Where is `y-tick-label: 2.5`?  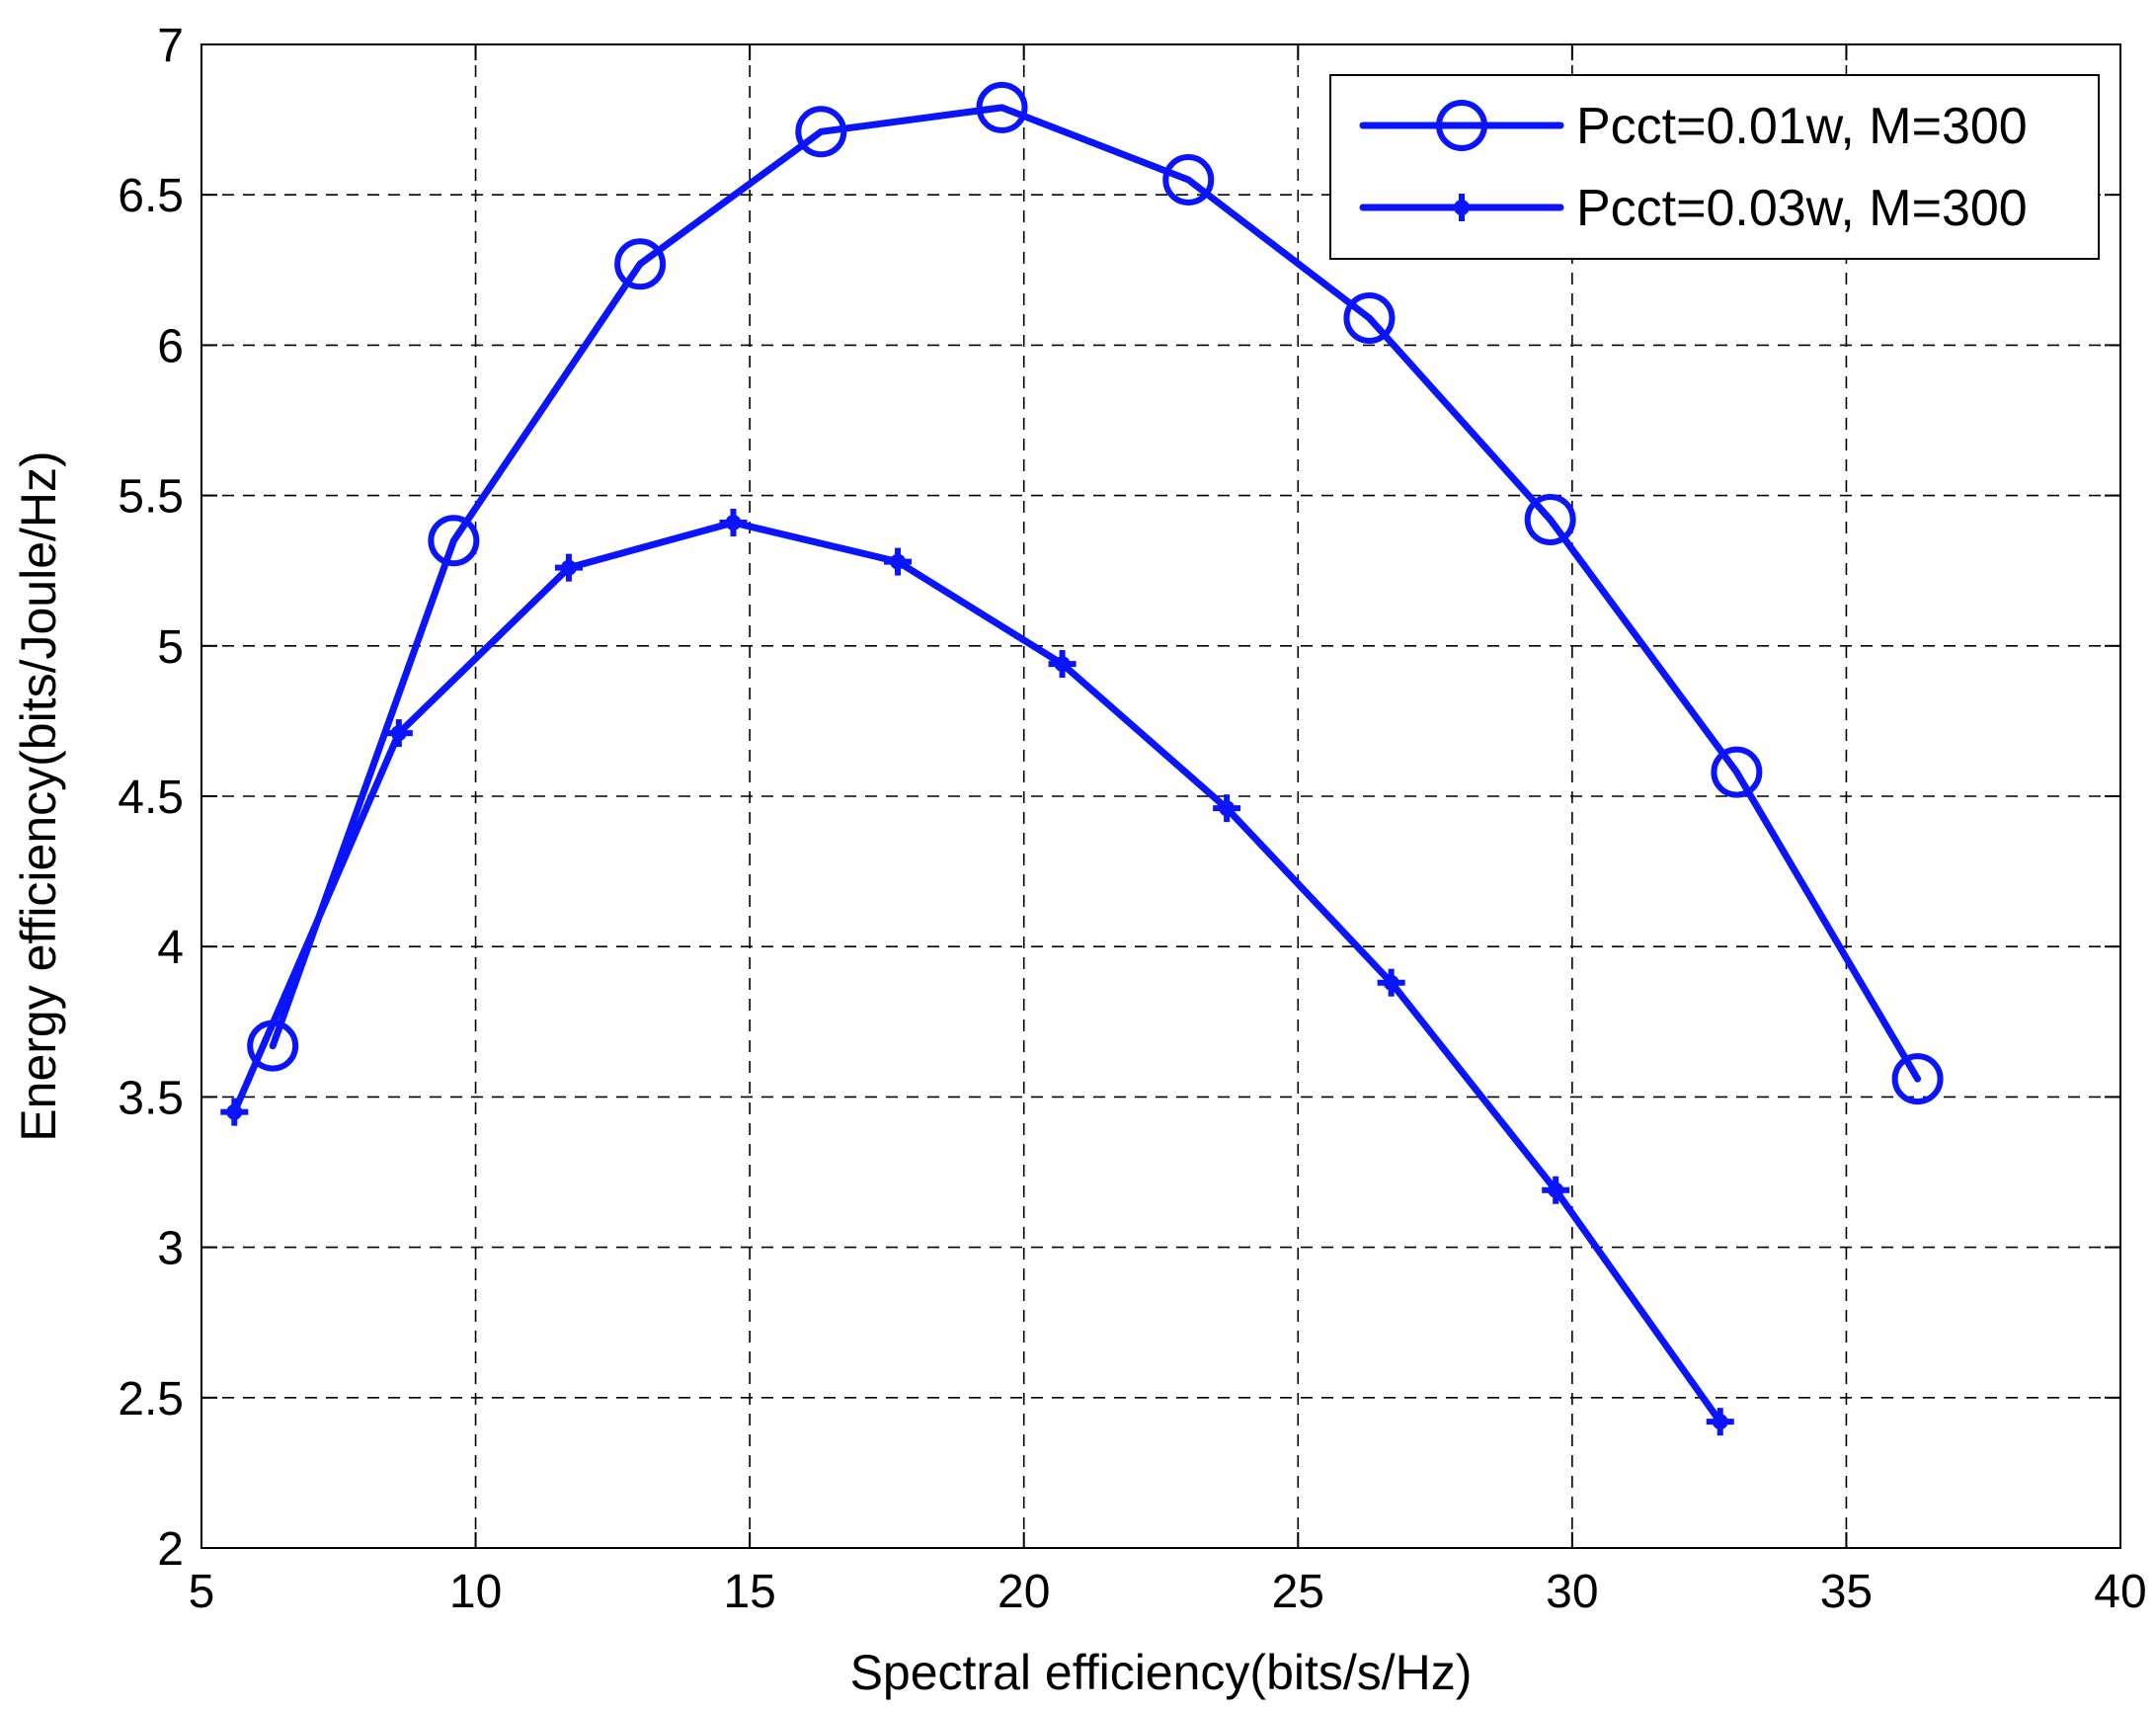
y-tick-label: 2.5 is located at coordinates (151, 1399).